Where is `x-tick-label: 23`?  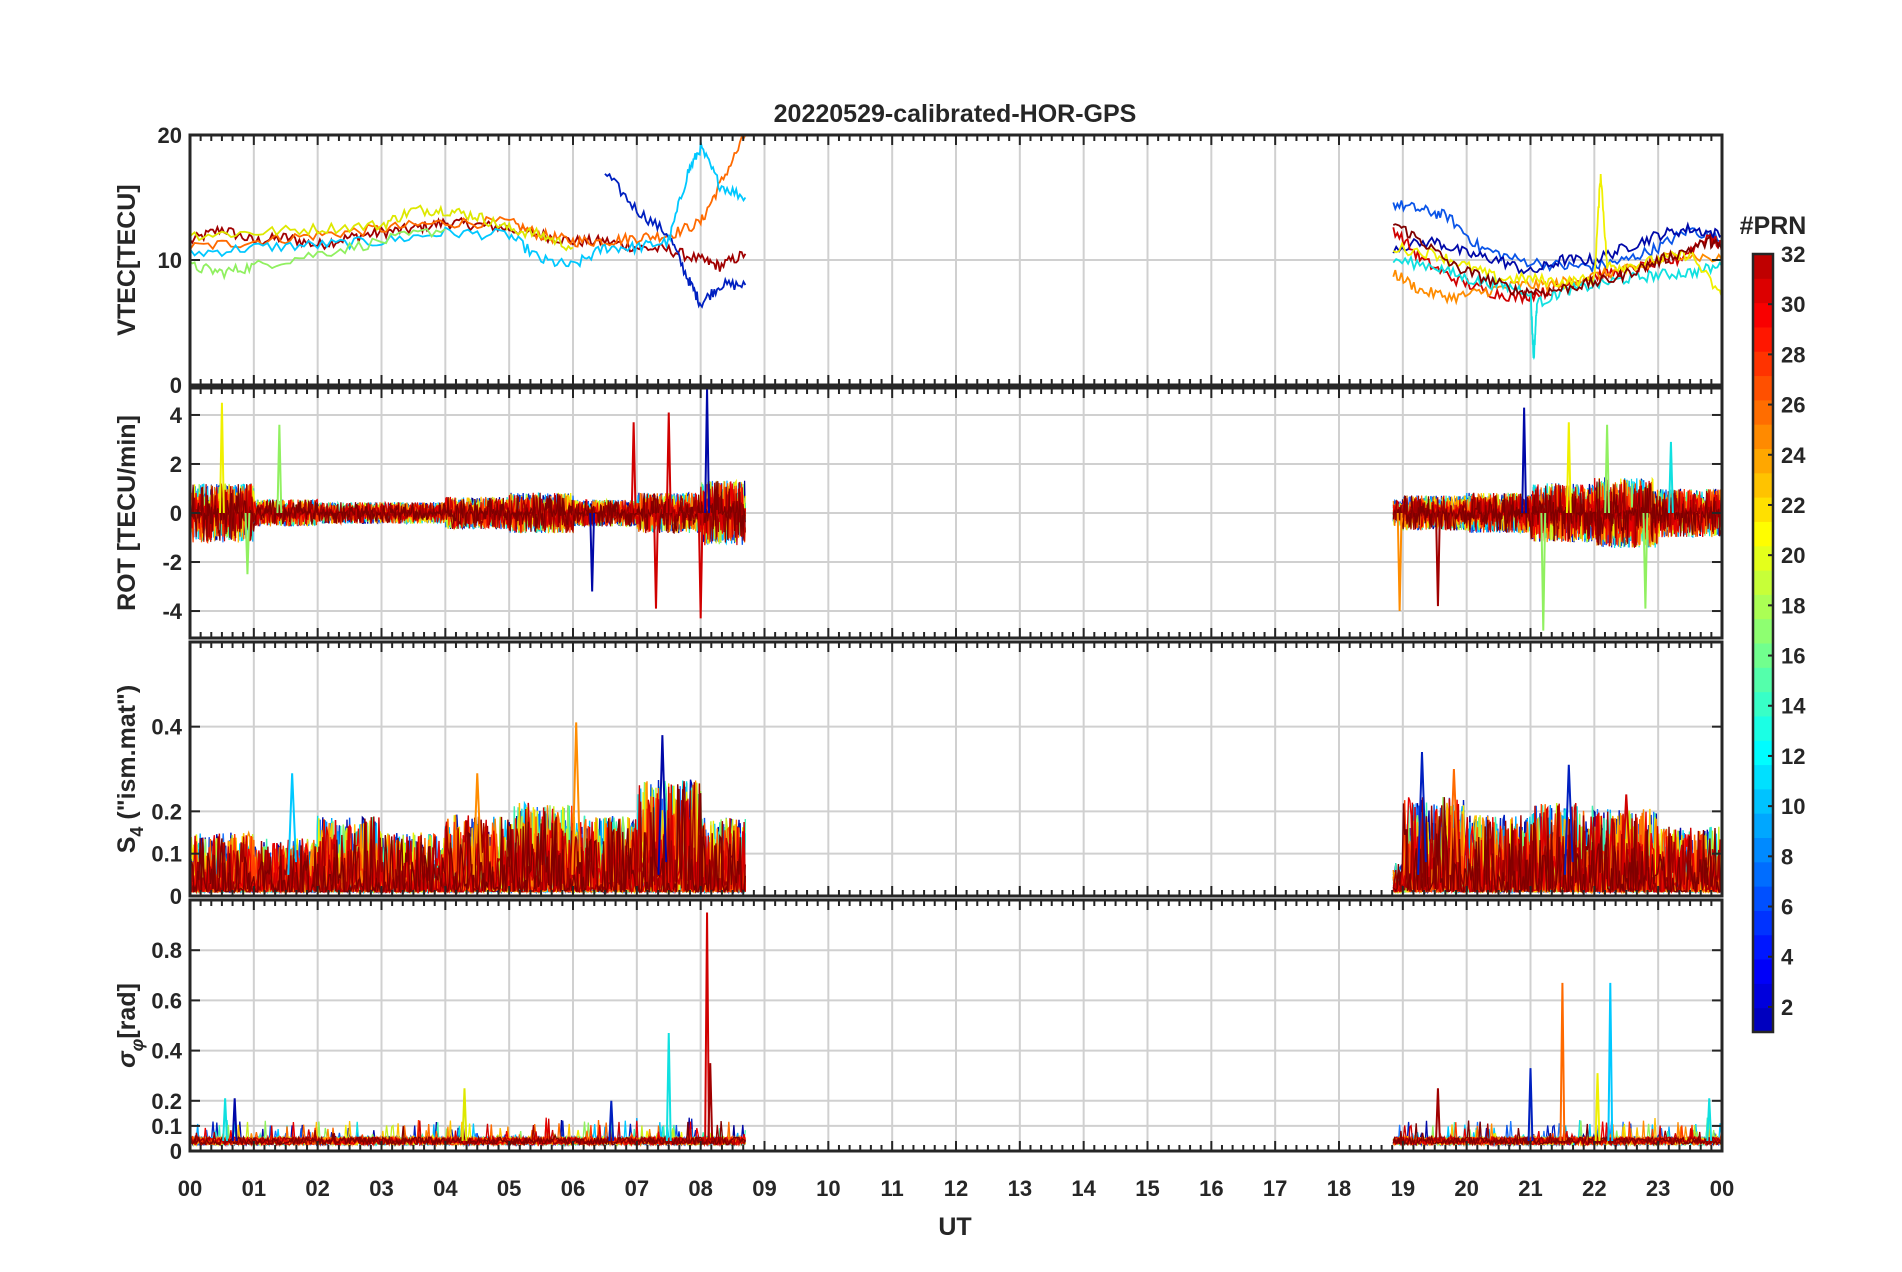
x-tick-label: 23 is located at coordinates (1658, 1188).